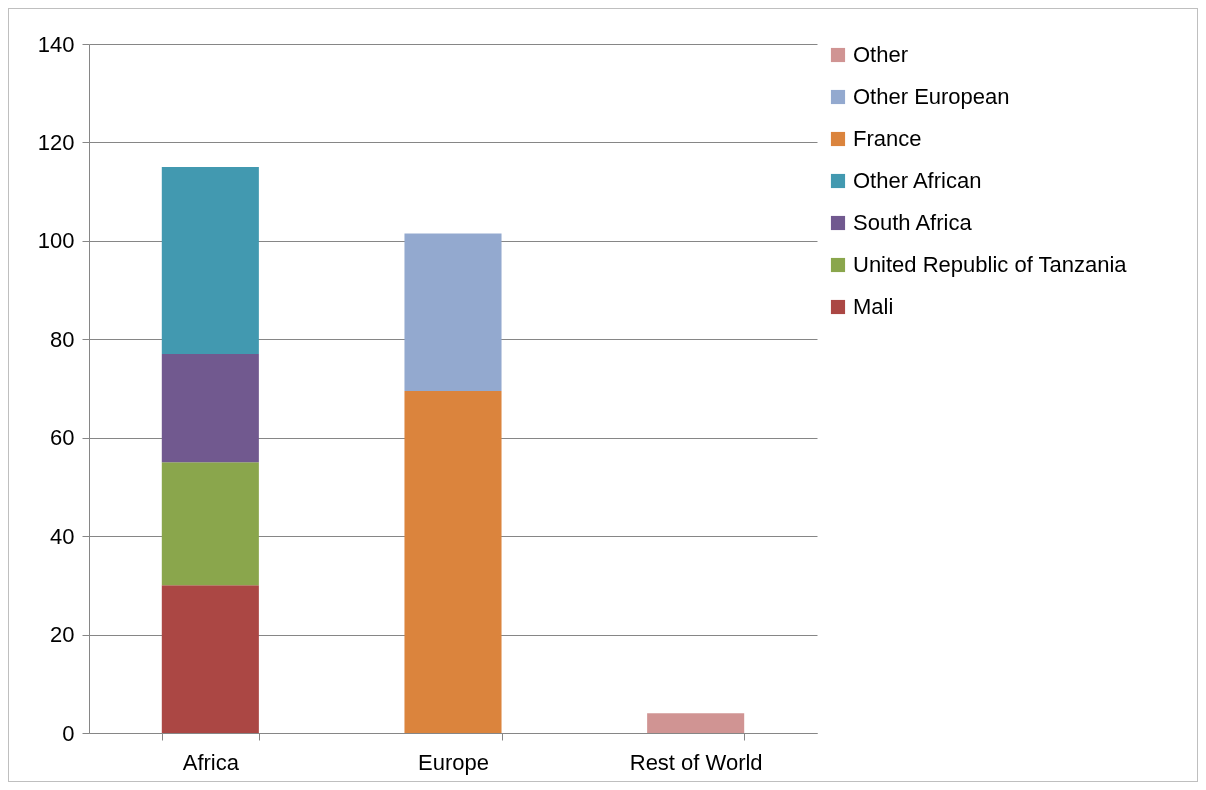 The width and height of the screenshot is (1206, 790). What do you see at coordinates (917, 180) in the screenshot?
I see `legend-label: Other African` at bounding box center [917, 180].